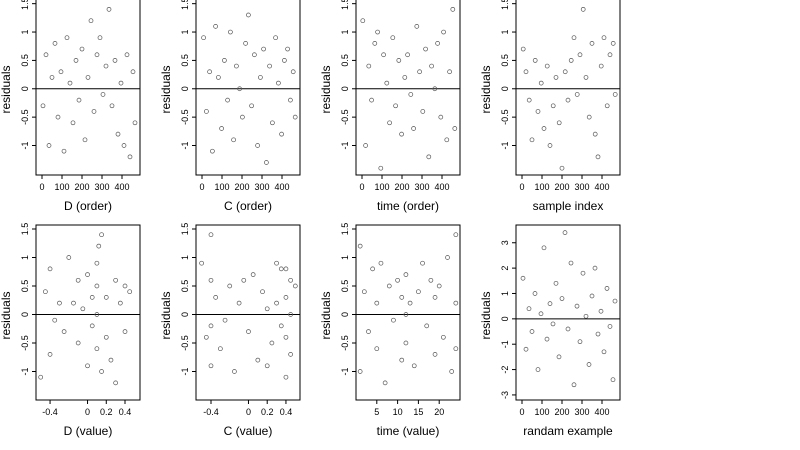 The image size is (800, 450). What do you see at coordinates (505, 370) in the screenshot?
I see `y-tick-label: -2` at bounding box center [505, 370].